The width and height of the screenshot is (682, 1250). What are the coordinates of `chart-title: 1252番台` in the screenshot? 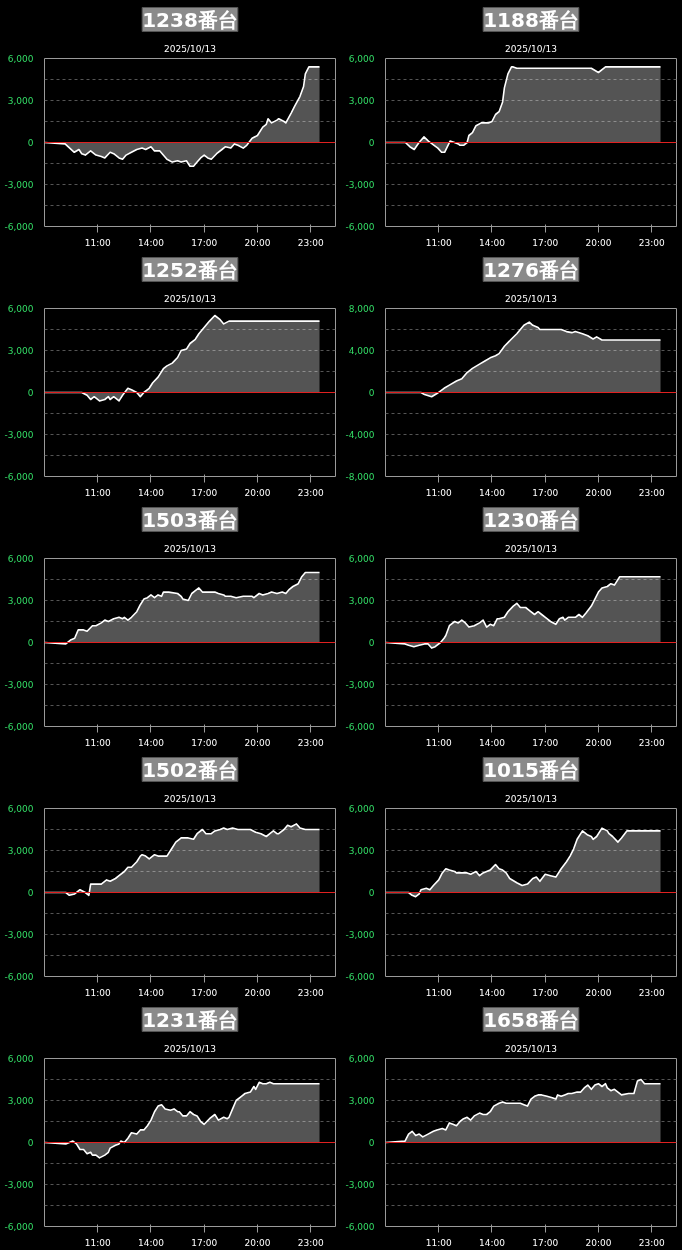 It's located at (190, 269).